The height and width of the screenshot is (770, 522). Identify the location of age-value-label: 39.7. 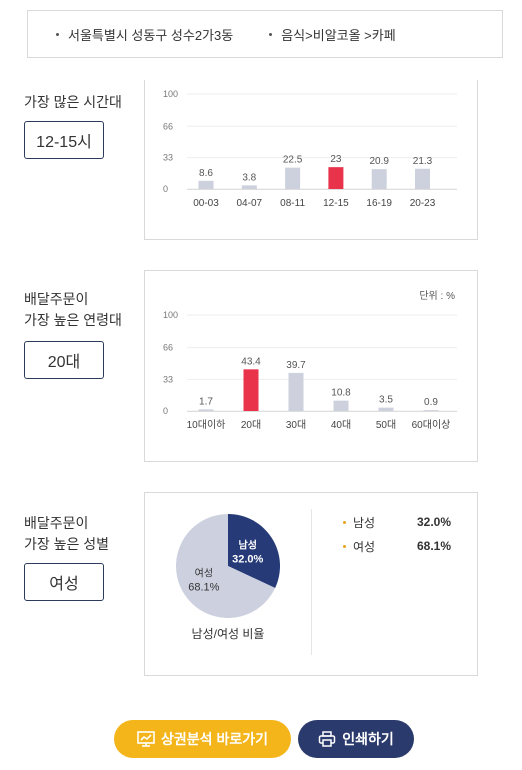
(296, 365).